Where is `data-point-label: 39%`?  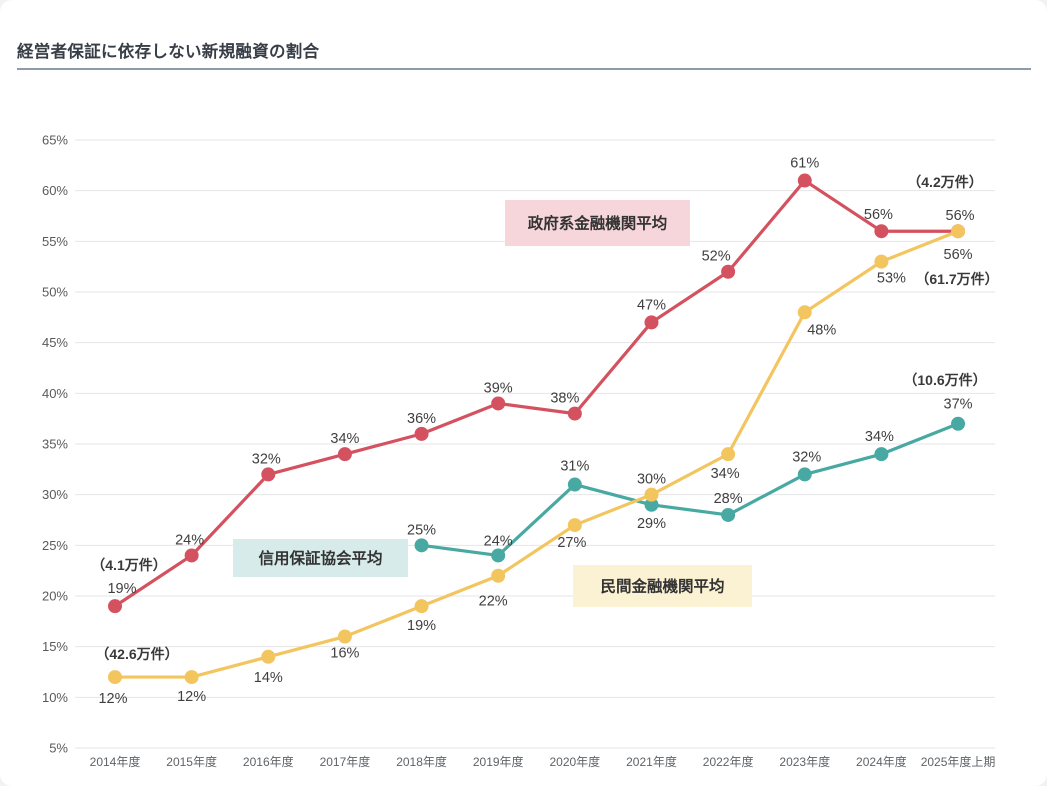 data-point-label: 39% is located at coordinates (498, 388).